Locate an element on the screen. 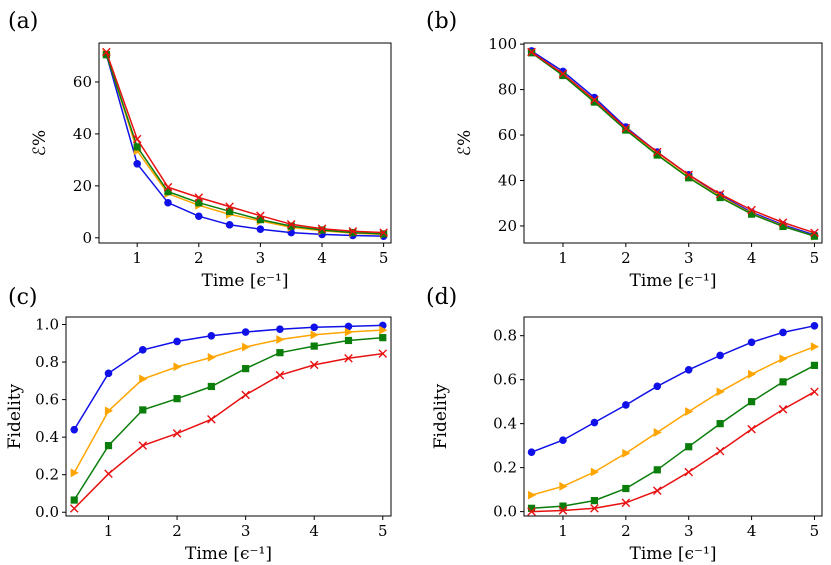 The height and width of the screenshot is (565, 831). y-tick-label: 0.6 is located at coordinates (47, 400).